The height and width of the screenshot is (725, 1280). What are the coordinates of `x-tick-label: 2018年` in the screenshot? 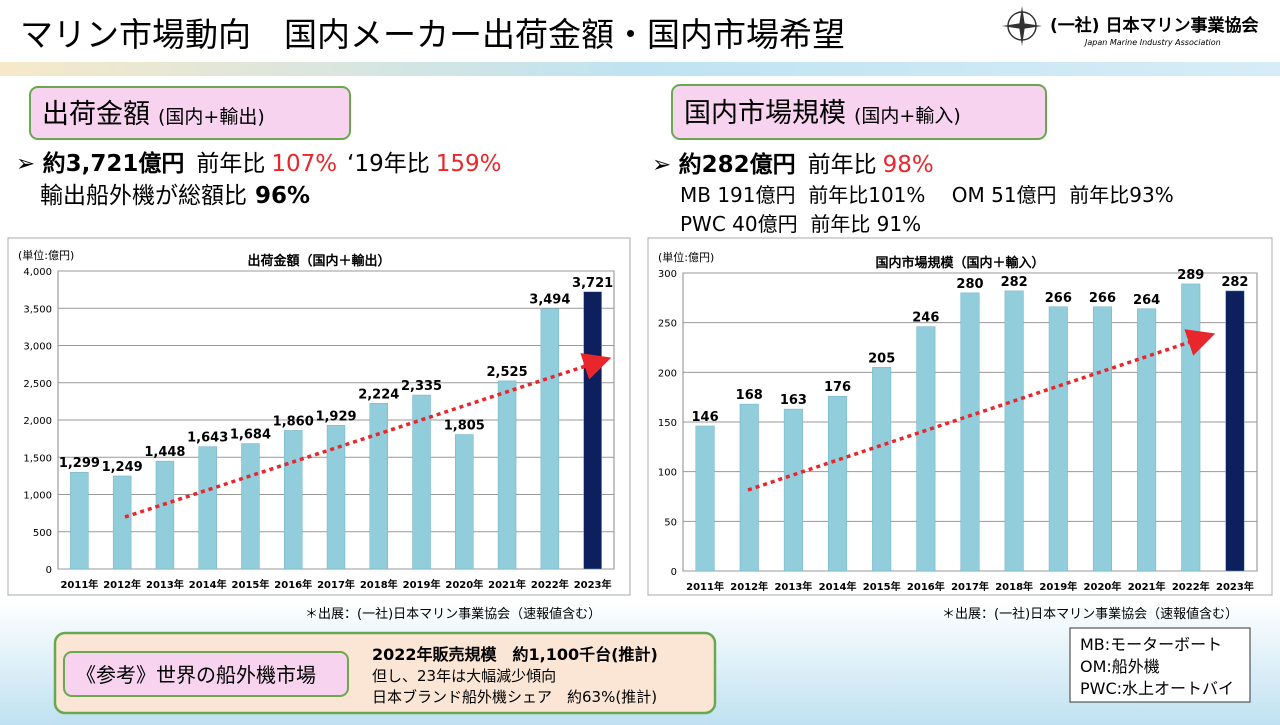 It's located at (1014, 586).